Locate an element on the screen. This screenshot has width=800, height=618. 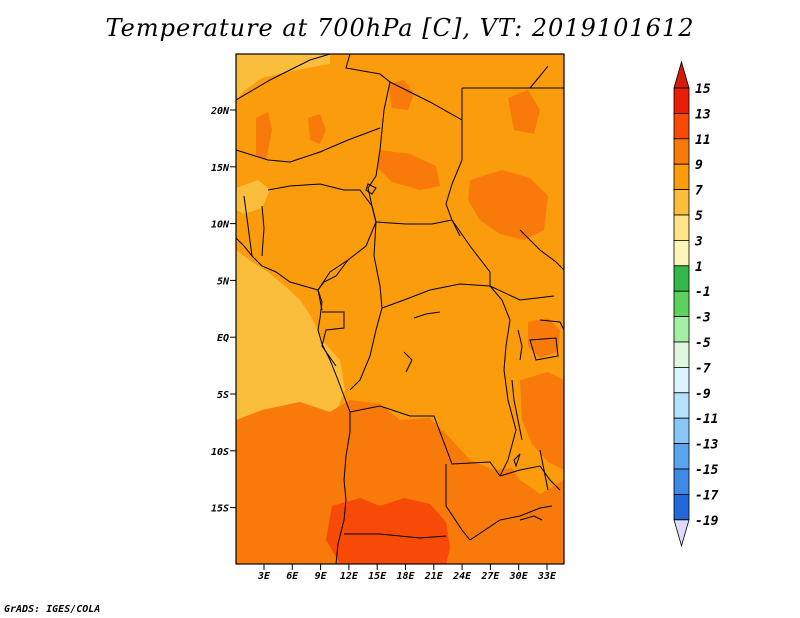
lon-tick-label: 3E is located at coordinates (264, 576).